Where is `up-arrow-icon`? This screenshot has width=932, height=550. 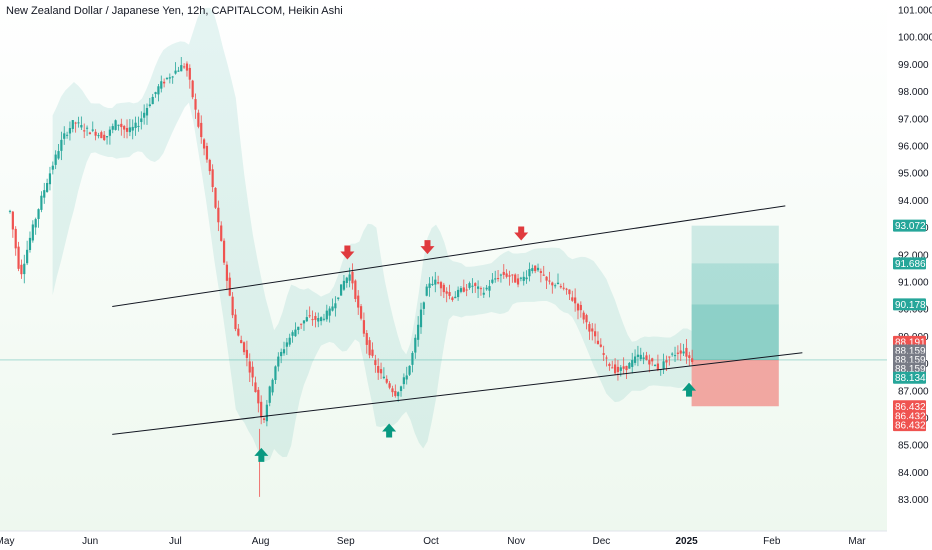
up-arrow-icon is located at coordinates (389, 430).